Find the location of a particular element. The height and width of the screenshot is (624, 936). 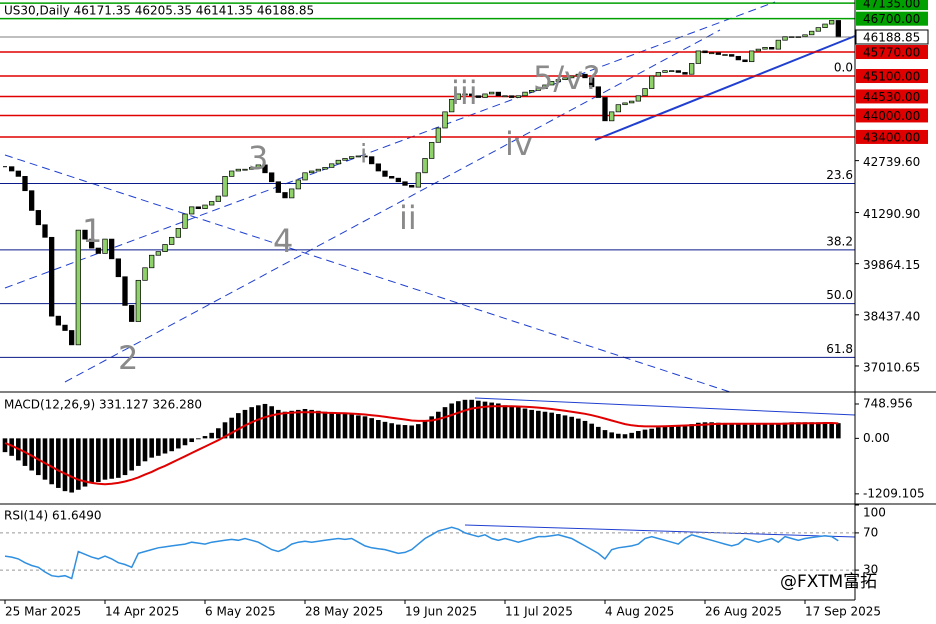

wave-label: iv is located at coordinates (519, 144).